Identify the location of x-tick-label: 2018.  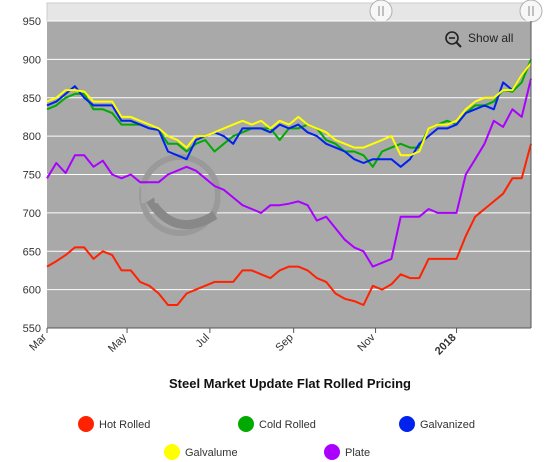
(446, 345).